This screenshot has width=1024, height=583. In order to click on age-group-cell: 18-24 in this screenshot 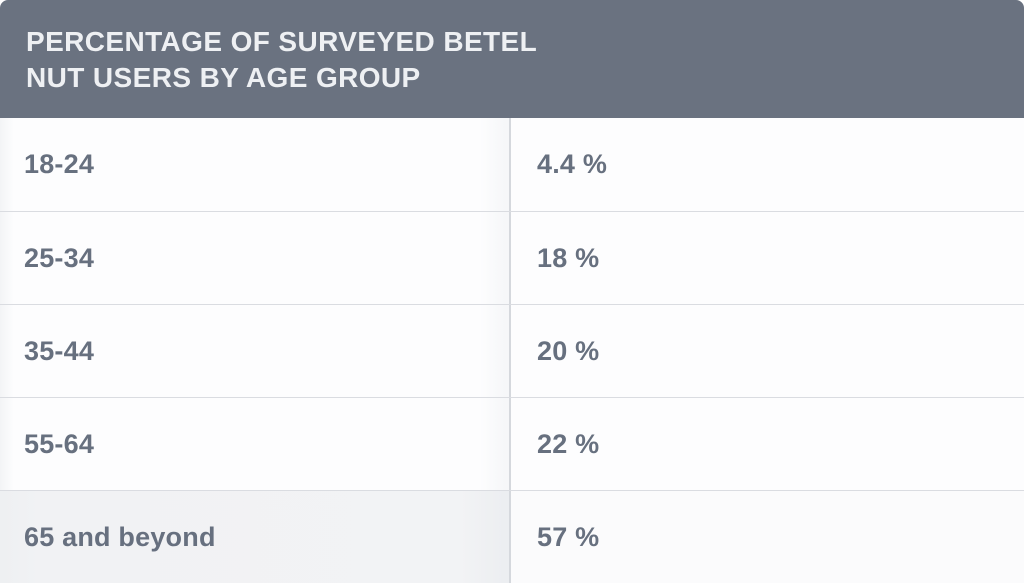, I will do `click(255, 164)`.